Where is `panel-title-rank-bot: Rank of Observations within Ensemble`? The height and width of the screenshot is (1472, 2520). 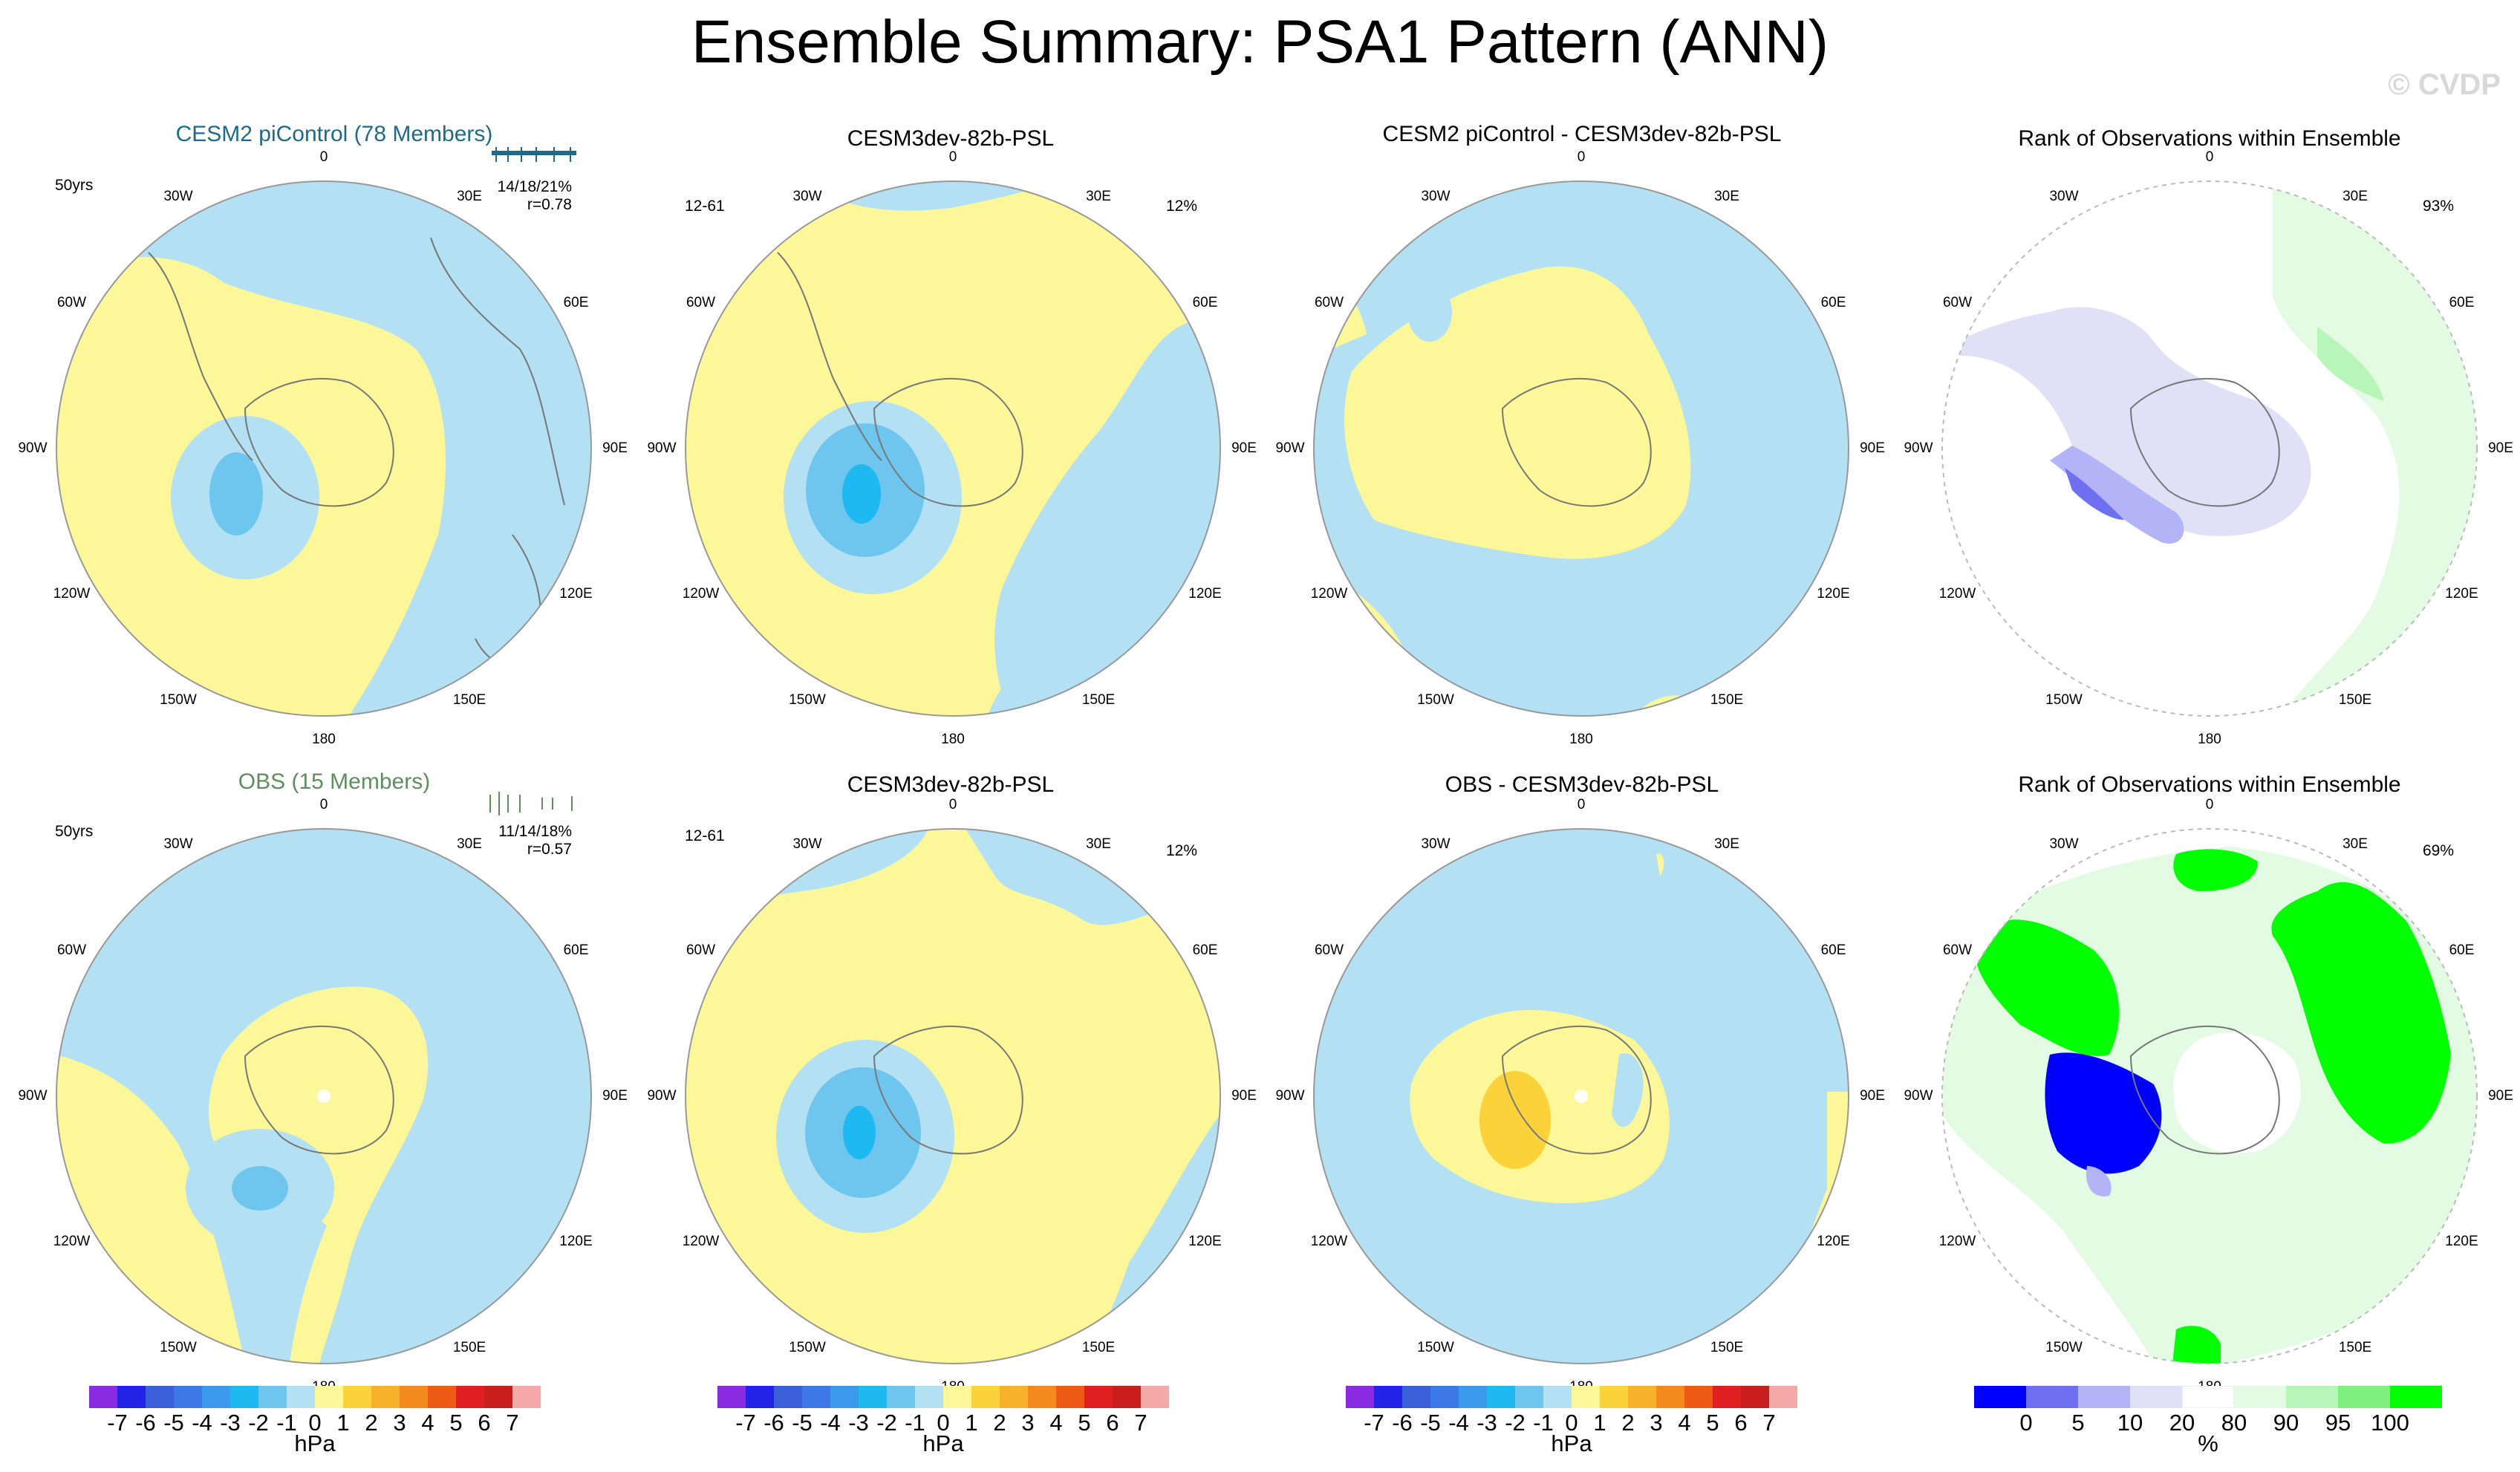 panel-title-rank-bot: Rank of Observations within Ensemble is located at coordinates (2209, 785).